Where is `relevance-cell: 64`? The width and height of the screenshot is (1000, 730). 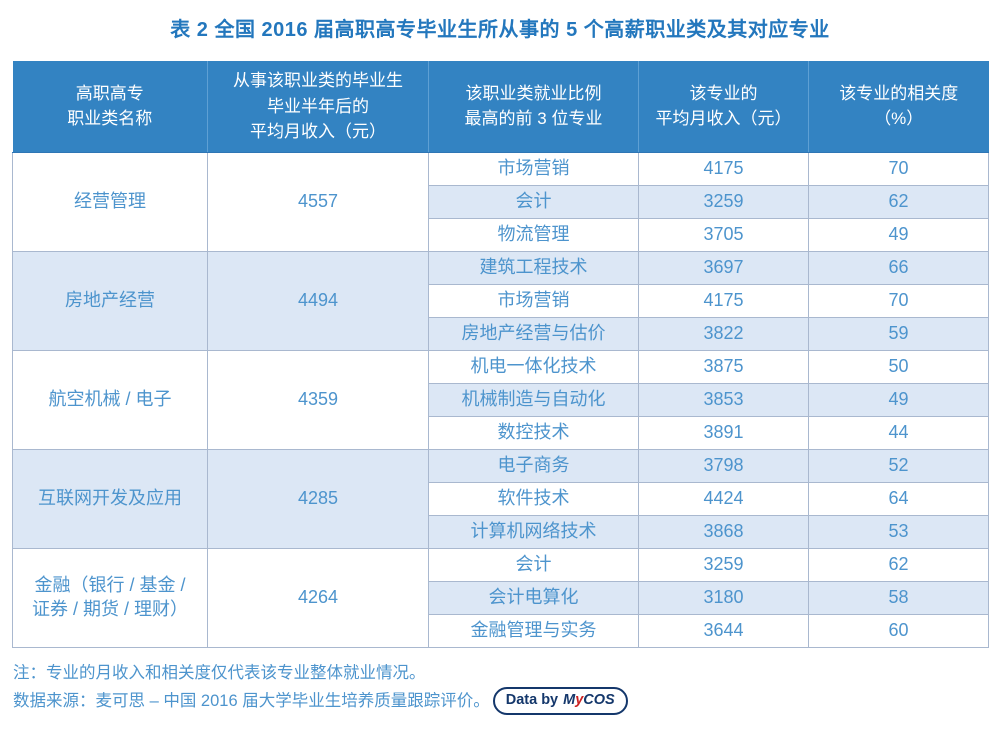
relevance-cell: 64 is located at coordinates (898, 498).